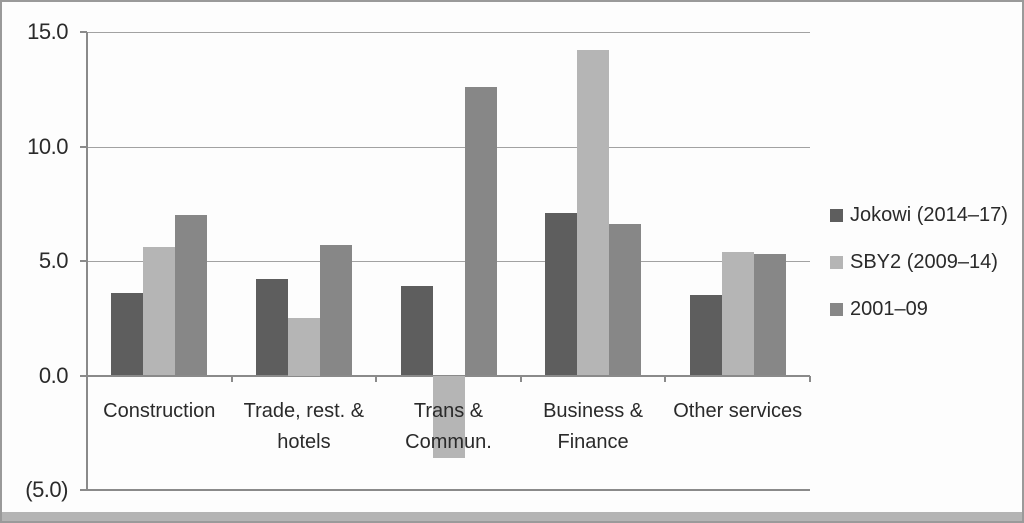  Describe the element at coordinates (512, 516) in the screenshot. I see `figure-bottom-strip` at that location.